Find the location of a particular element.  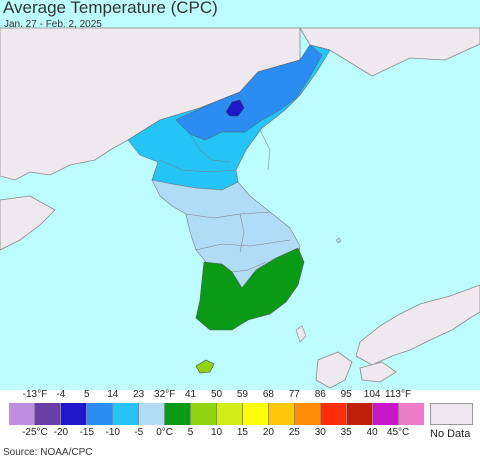

legend-tick-label: 104 is located at coordinates (372, 394).